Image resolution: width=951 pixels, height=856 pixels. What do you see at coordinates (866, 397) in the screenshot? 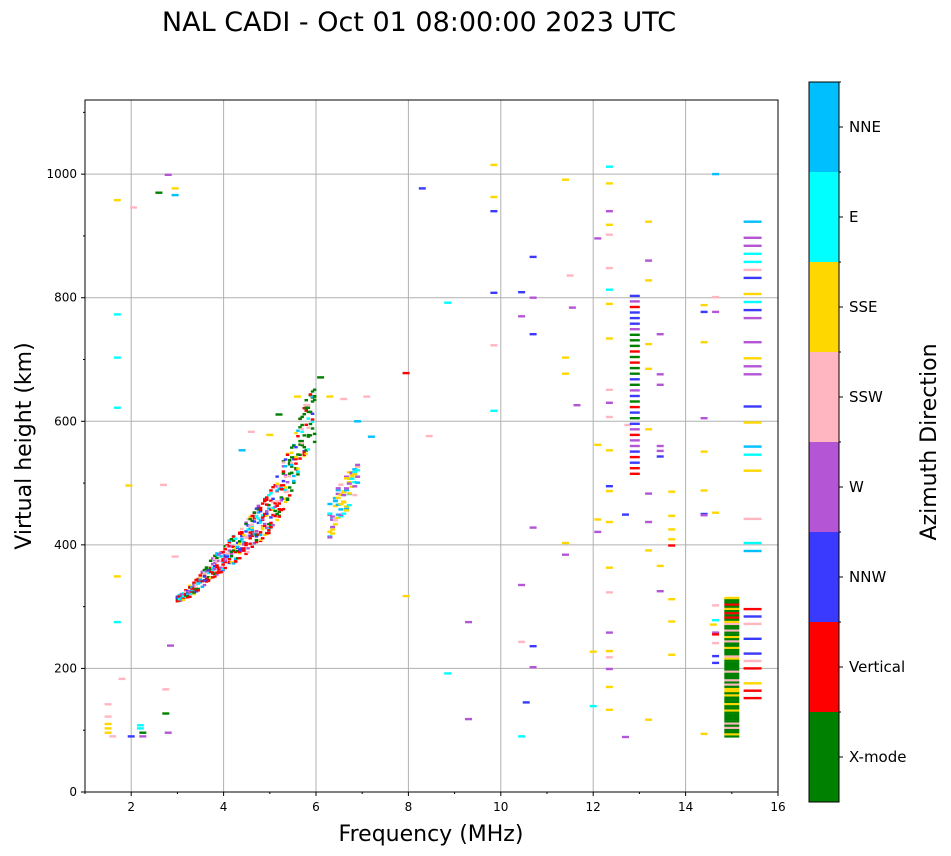
I see `colorbar-label: SSW` at bounding box center [866, 397].